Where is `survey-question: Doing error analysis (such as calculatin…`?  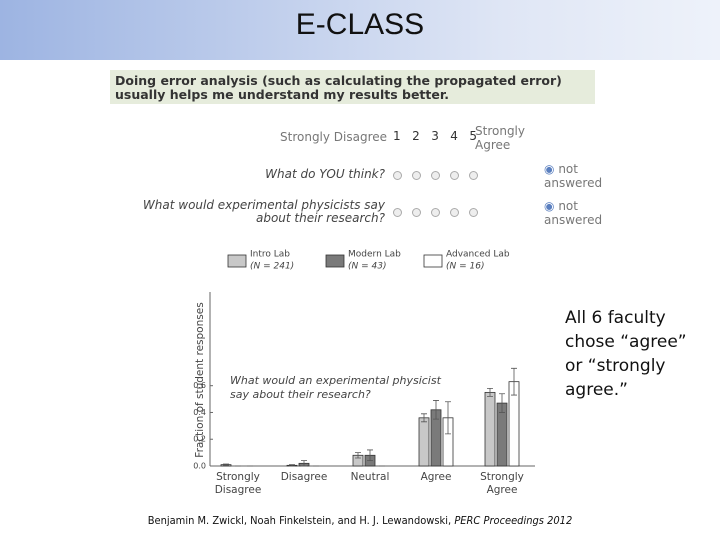 survey-question: Doing error analysis (such as calculatin… is located at coordinates (352, 87).